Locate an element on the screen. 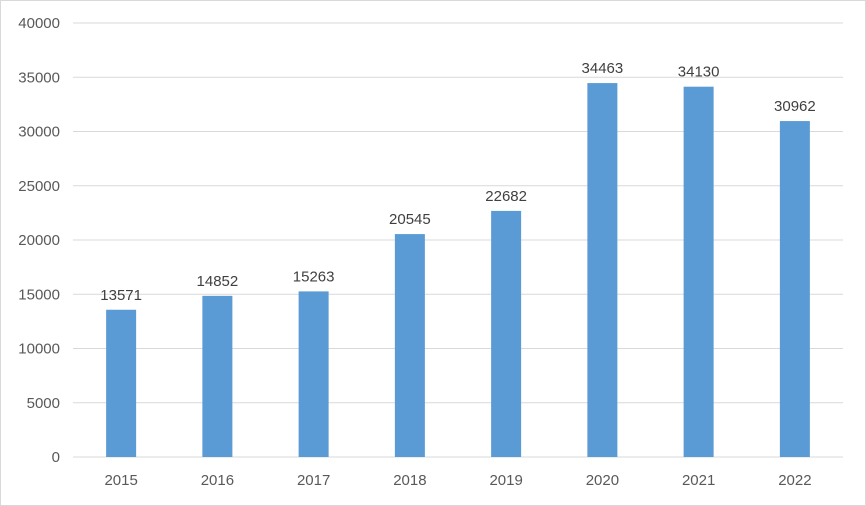  data-label: 34463 is located at coordinates (603, 68).